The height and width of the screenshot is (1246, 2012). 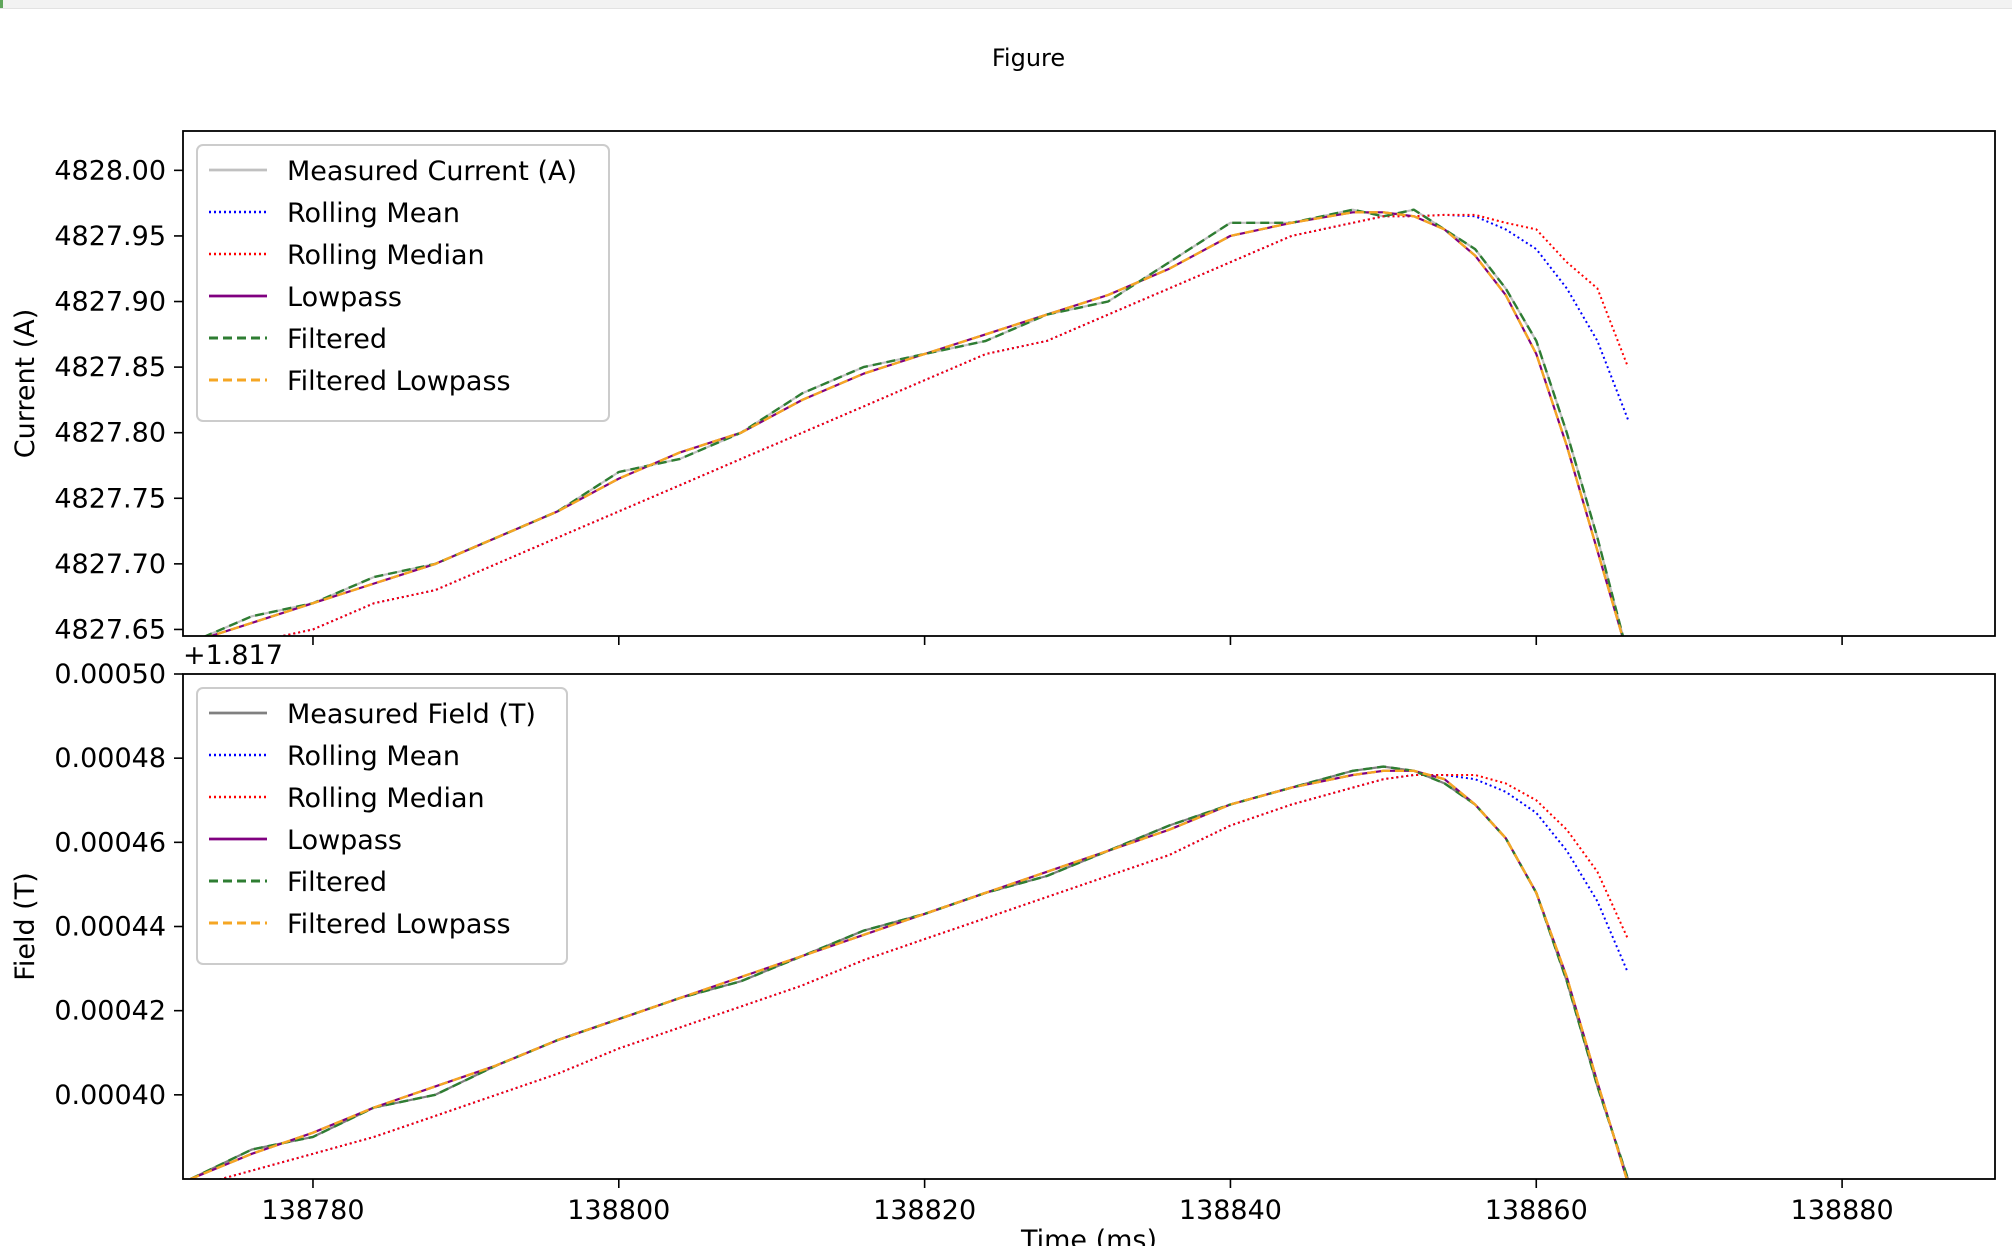 I want to click on y-tick-label: 4827.80, so click(x=110, y=433).